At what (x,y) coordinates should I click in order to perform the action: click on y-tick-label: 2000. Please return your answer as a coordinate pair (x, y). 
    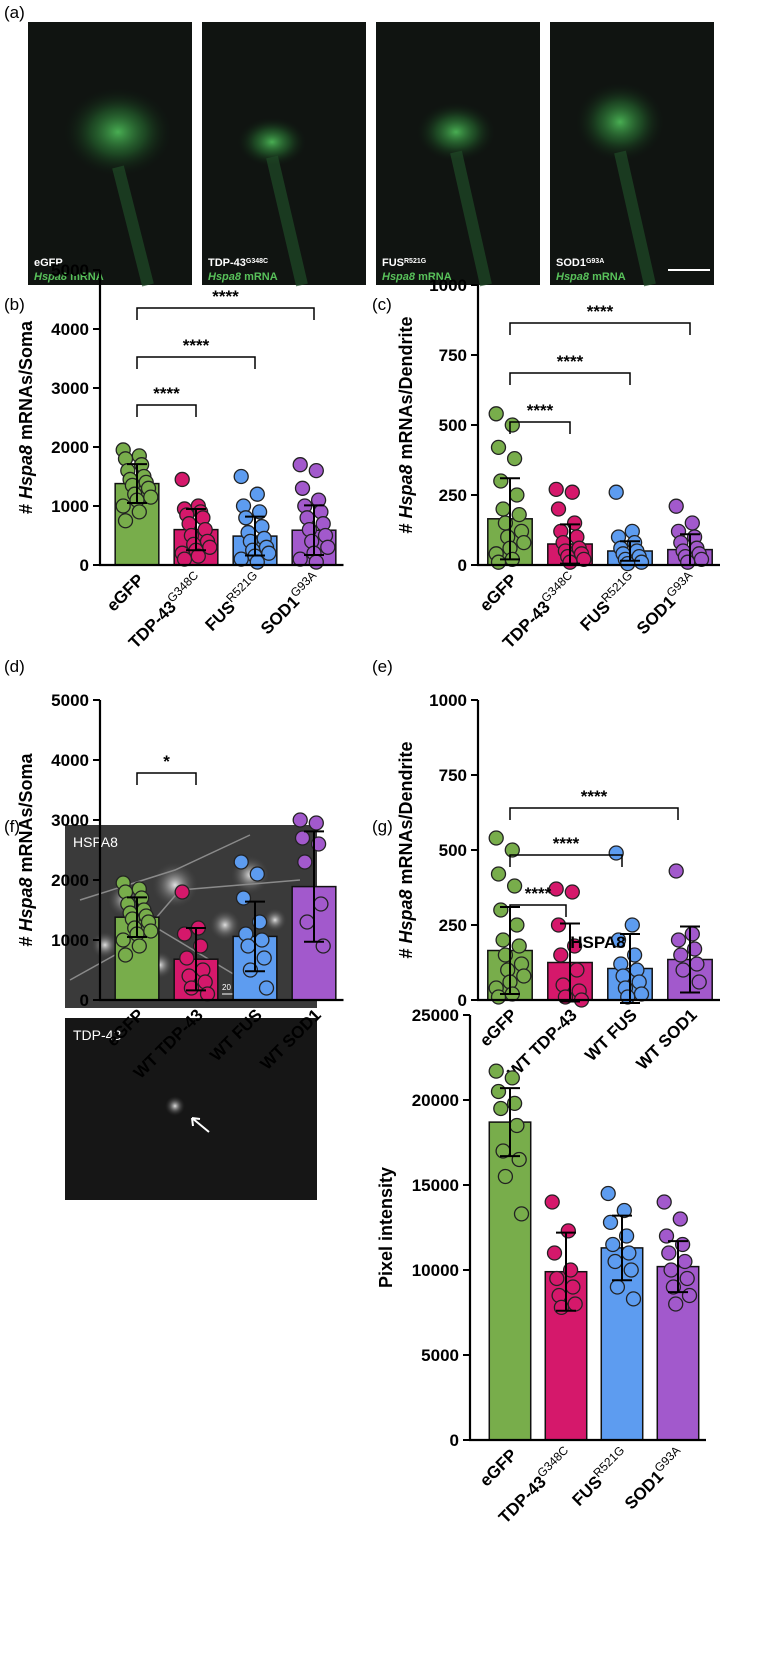
    Looking at the image, I should click on (70, 880).